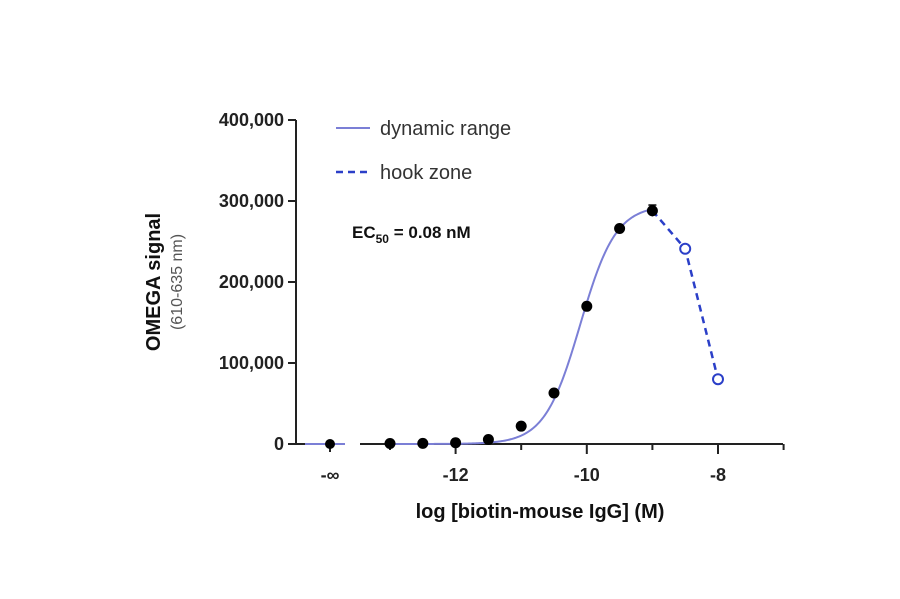  I want to click on x-tick-label: -10, so click(587, 475).